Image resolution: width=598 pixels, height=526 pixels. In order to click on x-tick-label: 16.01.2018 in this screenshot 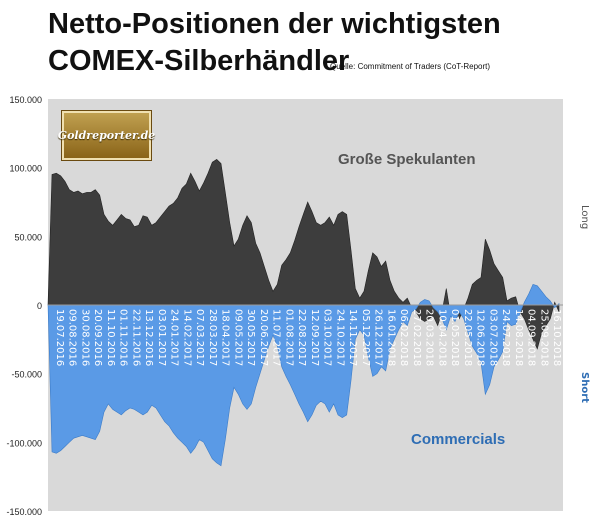, I will do `click(390, 337)`.